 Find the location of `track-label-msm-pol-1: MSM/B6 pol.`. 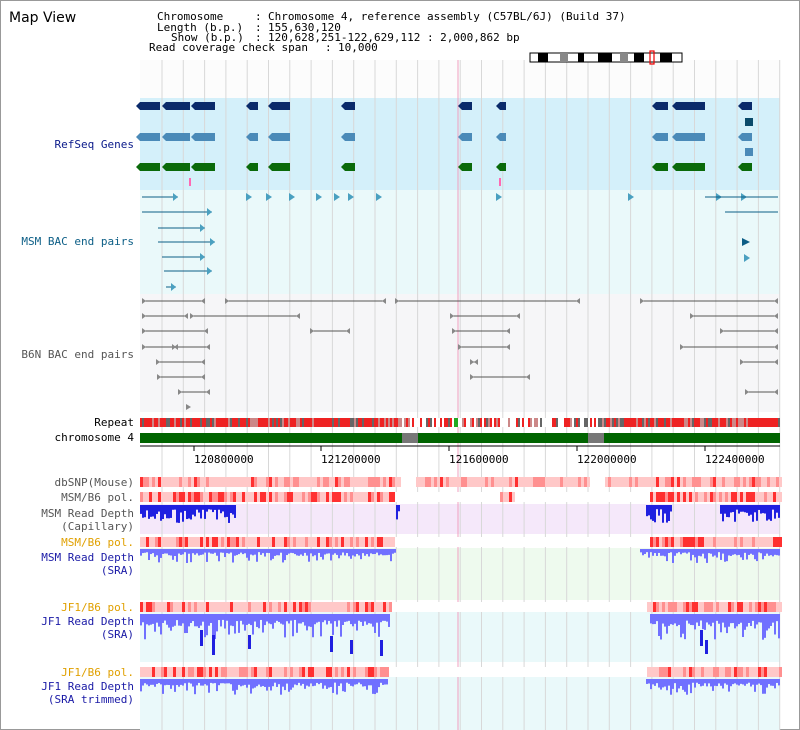

track-label-msm-pol-1: MSM/B6 pol. is located at coordinates (97, 497).